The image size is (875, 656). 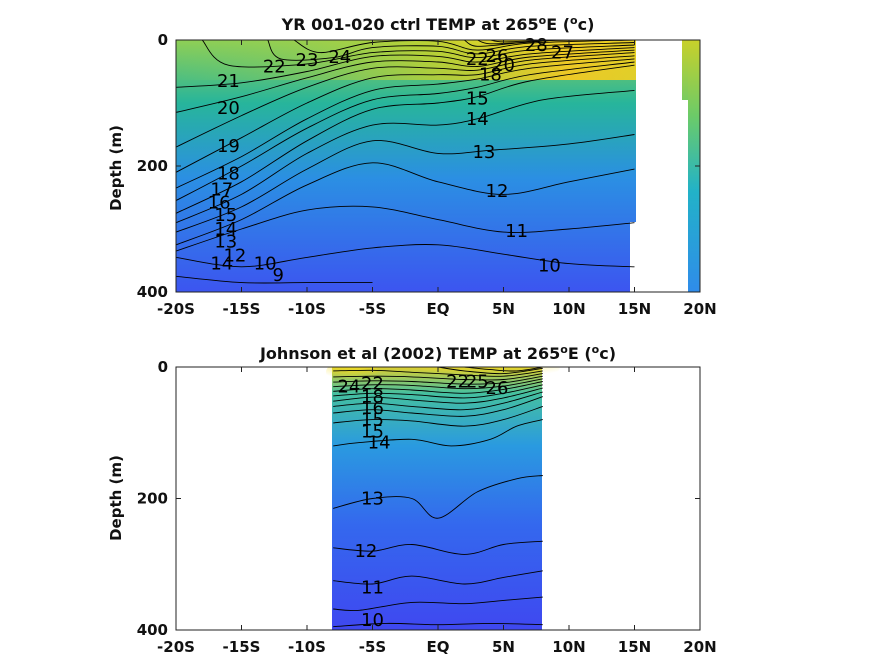 I want to click on field-gap-east, so click(x=685, y=196).